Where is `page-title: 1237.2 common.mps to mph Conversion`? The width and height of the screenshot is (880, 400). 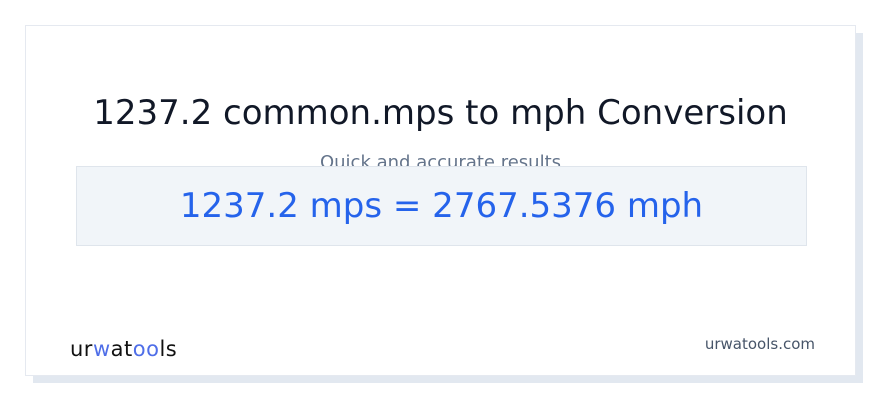
page-title: 1237.2 common.mps to mph Conversion is located at coordinates (440, 113).